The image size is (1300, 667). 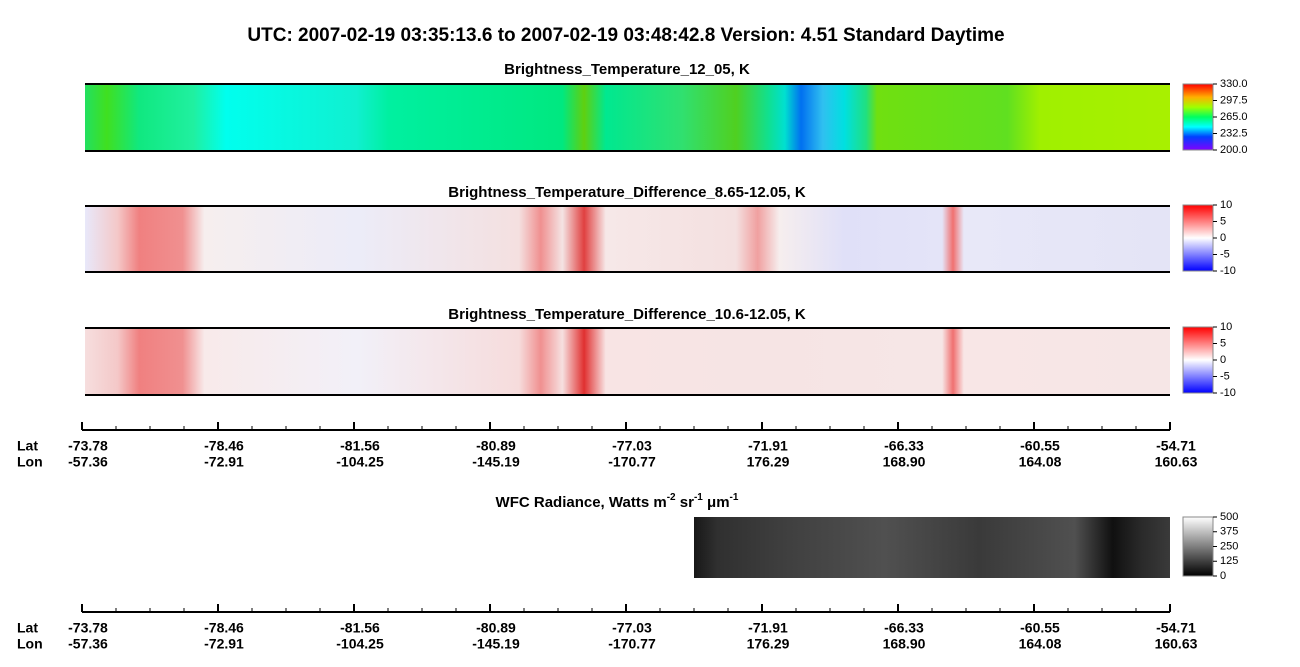 I want to click on title-part: sr, so click(x=685, y=502).